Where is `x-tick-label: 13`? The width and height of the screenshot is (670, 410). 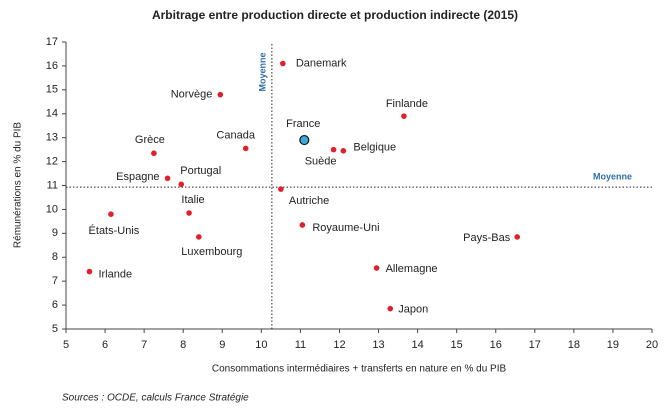
x-tick-label: 13 is located at coordinates (378, 345).